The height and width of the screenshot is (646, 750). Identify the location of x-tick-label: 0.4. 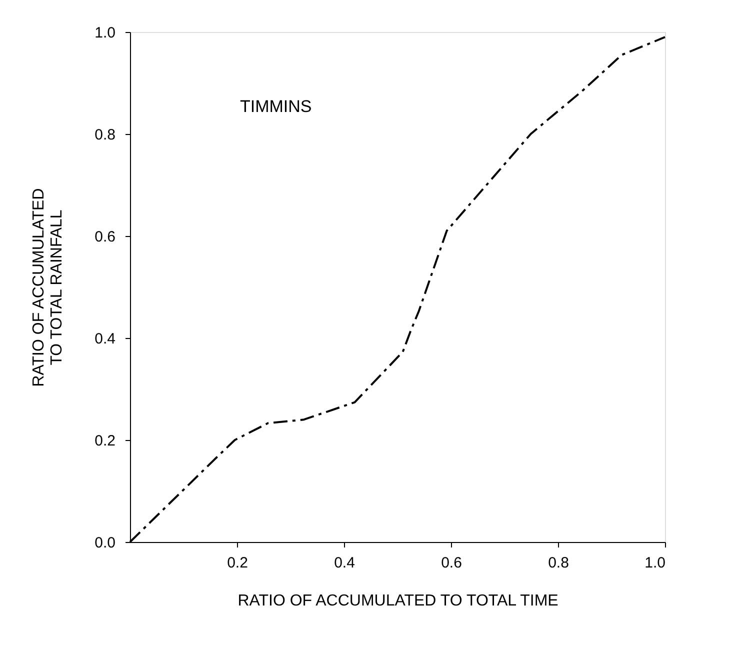
(344, 563).